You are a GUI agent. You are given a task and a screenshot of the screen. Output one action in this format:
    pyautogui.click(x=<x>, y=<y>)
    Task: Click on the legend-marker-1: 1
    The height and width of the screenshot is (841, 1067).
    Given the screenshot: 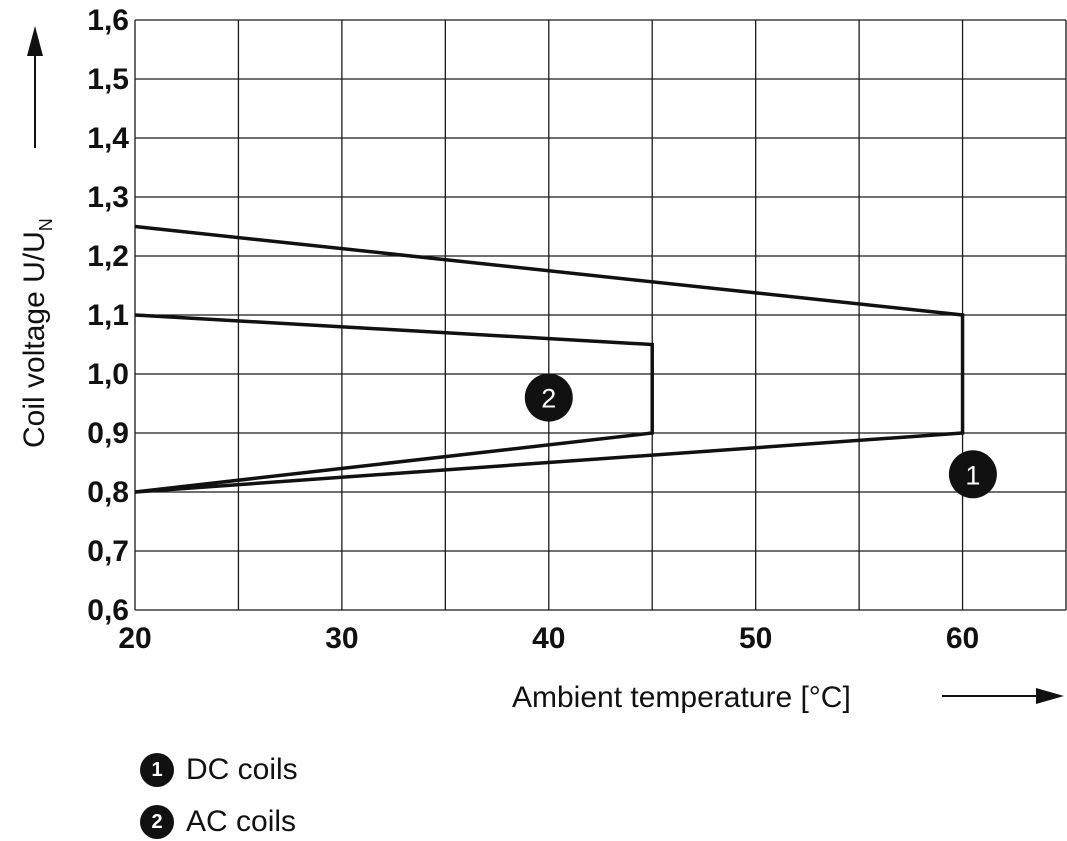 What is the action you would take?
    pyautogui.click(x=157, y=770)
    